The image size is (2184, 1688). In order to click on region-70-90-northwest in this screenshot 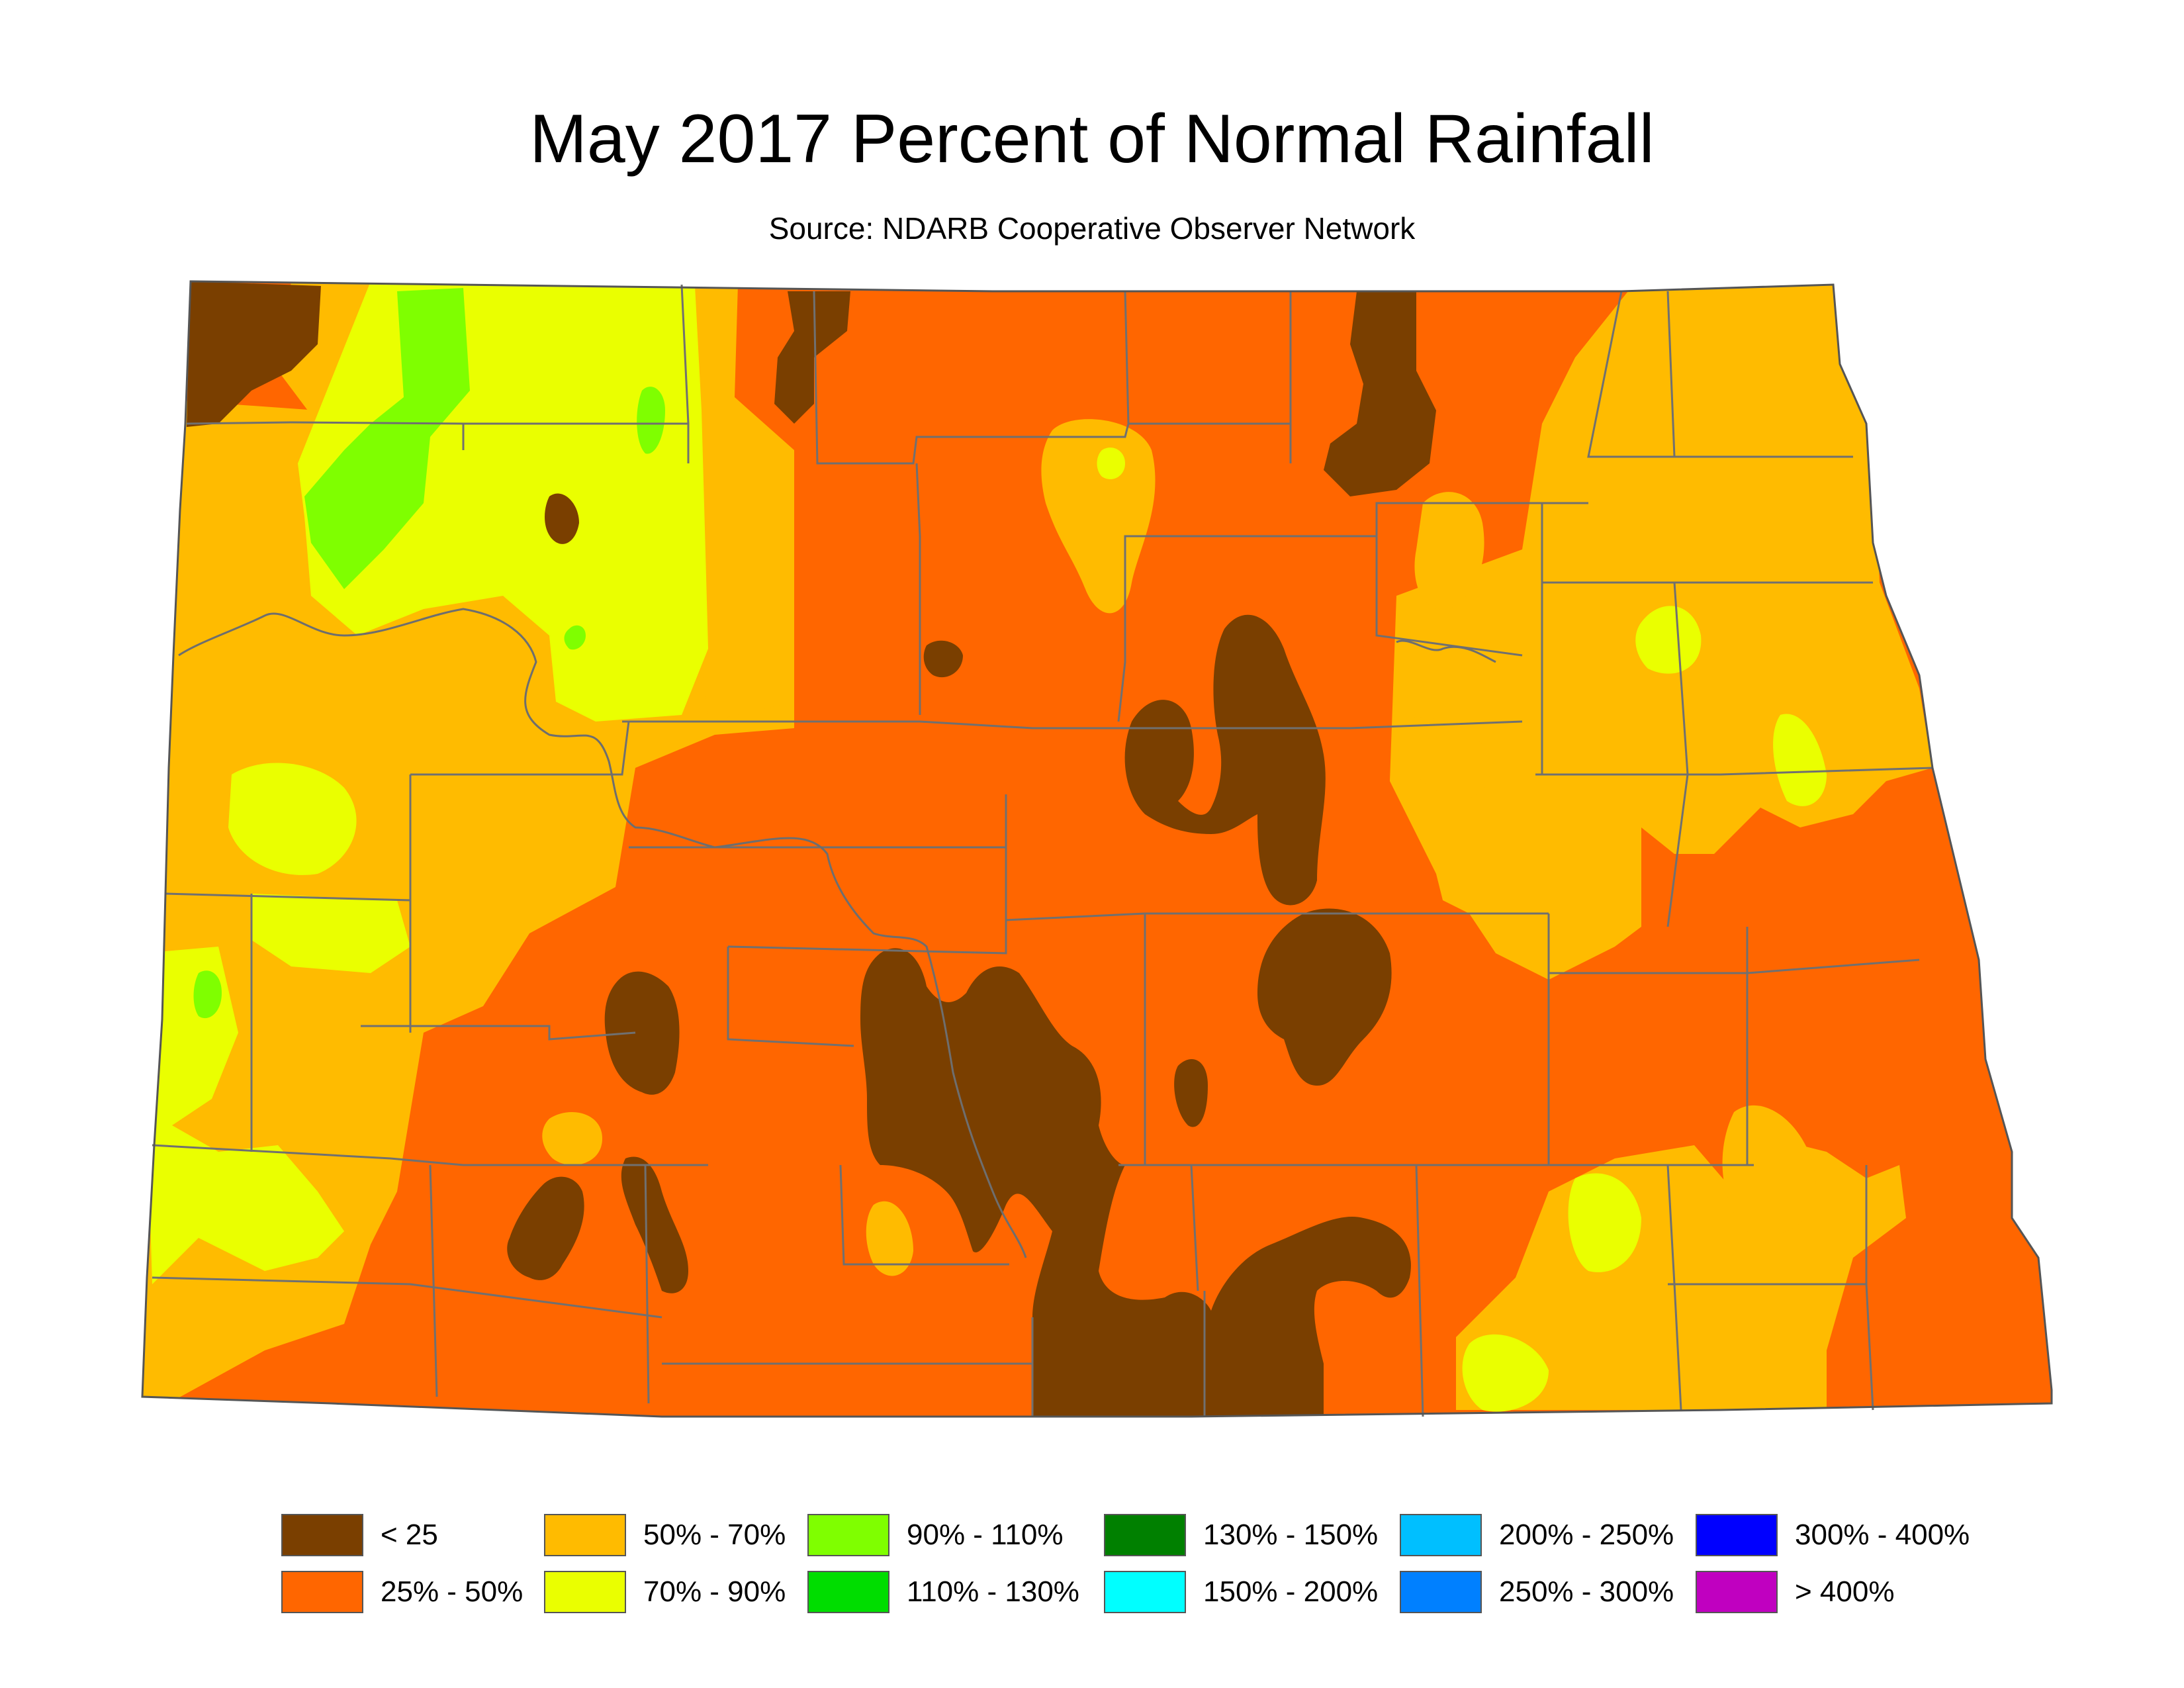, I will do `click(503, 501)`.